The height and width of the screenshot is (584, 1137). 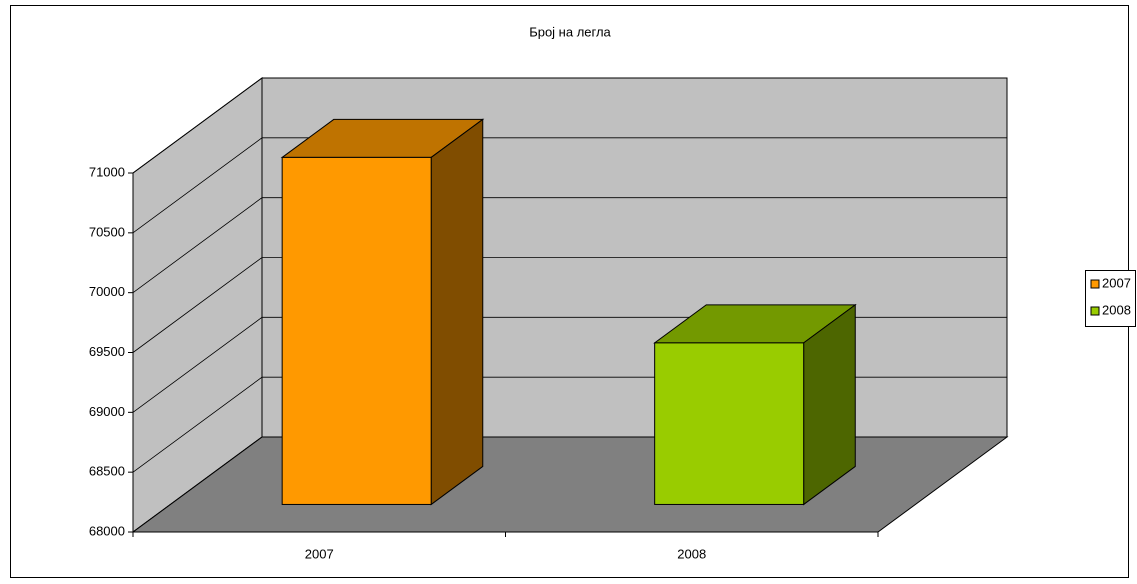 What do you see at coordinates (1116, 309) in the screenshot?
I see `legend-label: 2008` at bounding box center [1116, 309].